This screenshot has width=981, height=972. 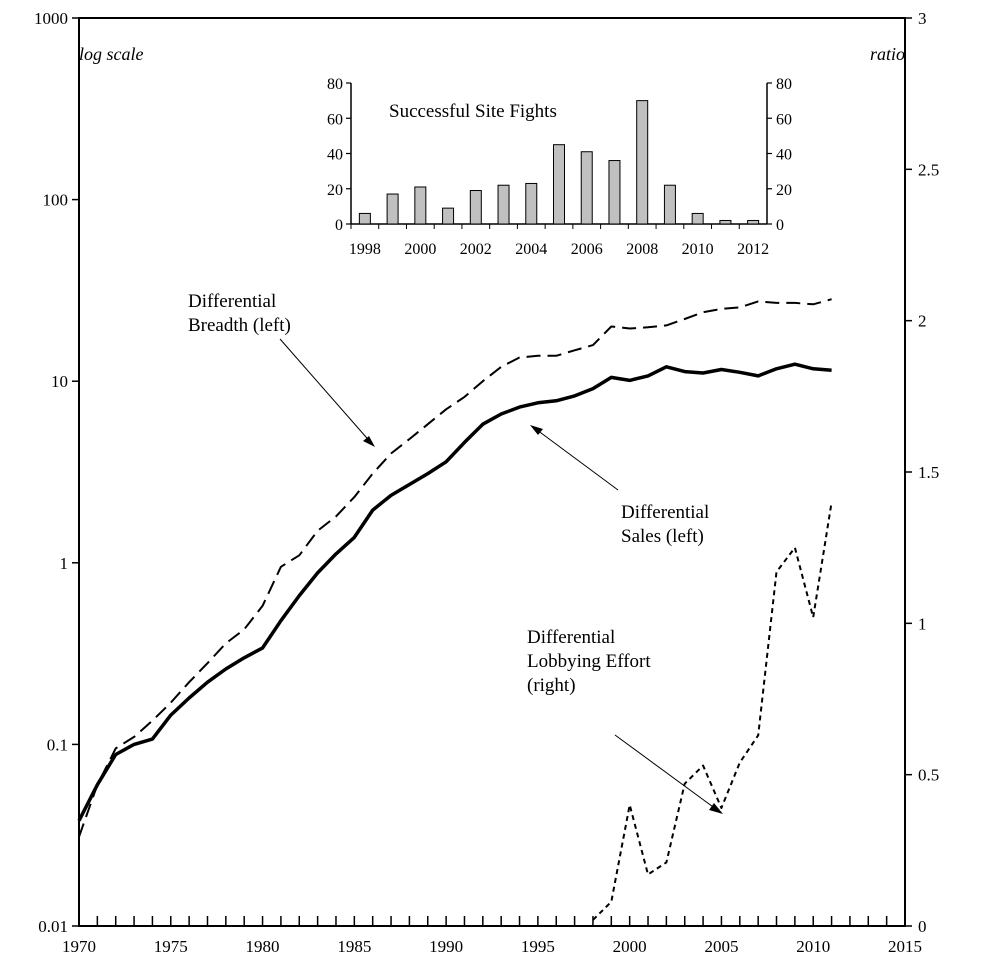 What do you see at coordinates (784, 119) in the screenshot?
I see `inset-right-tick-label: 60` at bounding box center [784, 119].